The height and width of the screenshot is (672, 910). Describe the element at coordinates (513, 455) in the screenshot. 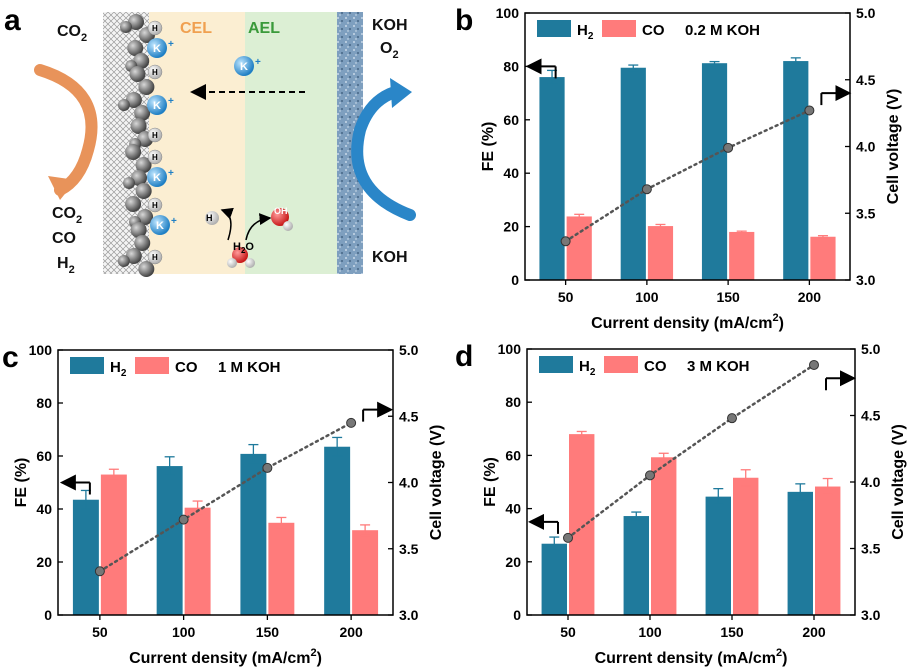

I see `y-tick-label: 60` at that location.